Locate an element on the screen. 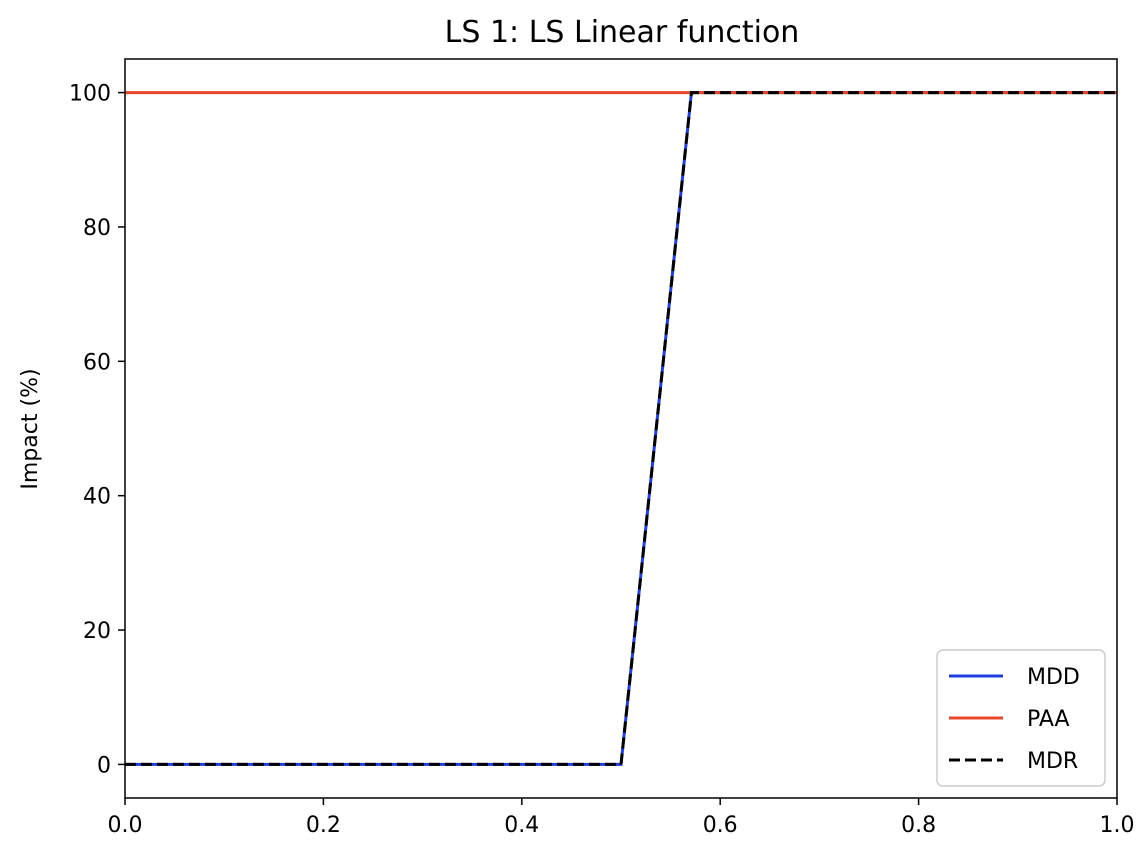 The height and width of the screenshot is (854, 1146). y-tick-label: 100 is located at coordinates (90, 94).